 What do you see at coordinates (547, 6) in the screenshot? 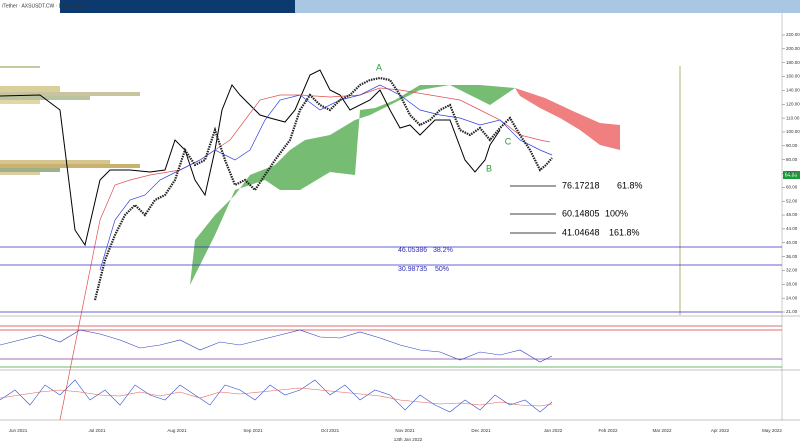
I see `navigator-track` at bounding box center [547, 6].